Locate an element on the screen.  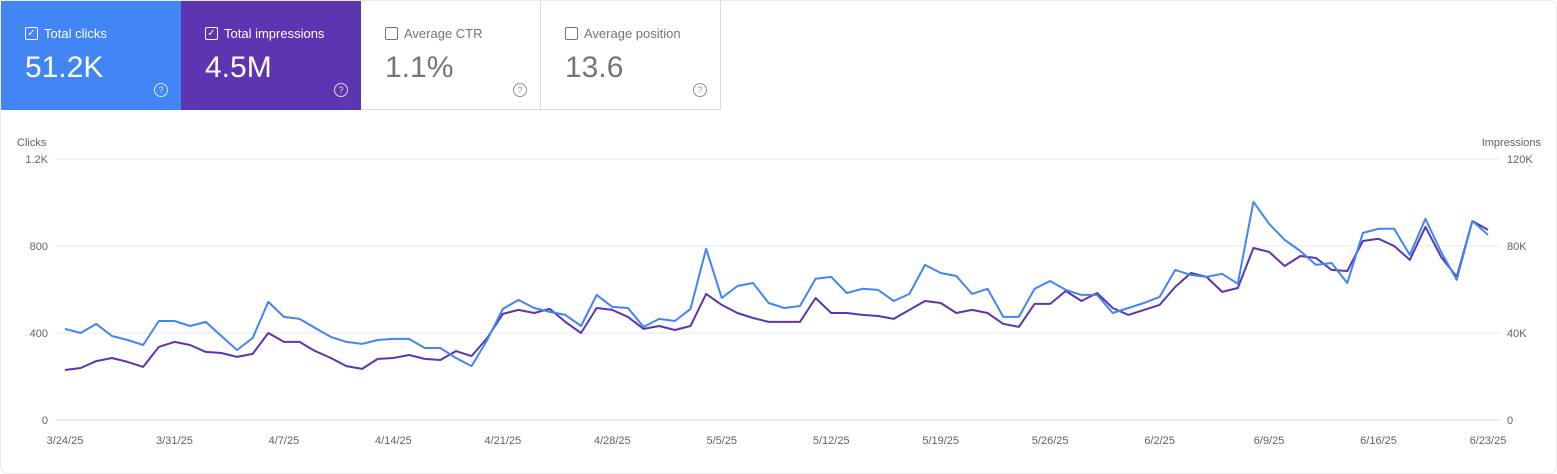
metric-value: 1.1% is located at coordinates (419, 67).